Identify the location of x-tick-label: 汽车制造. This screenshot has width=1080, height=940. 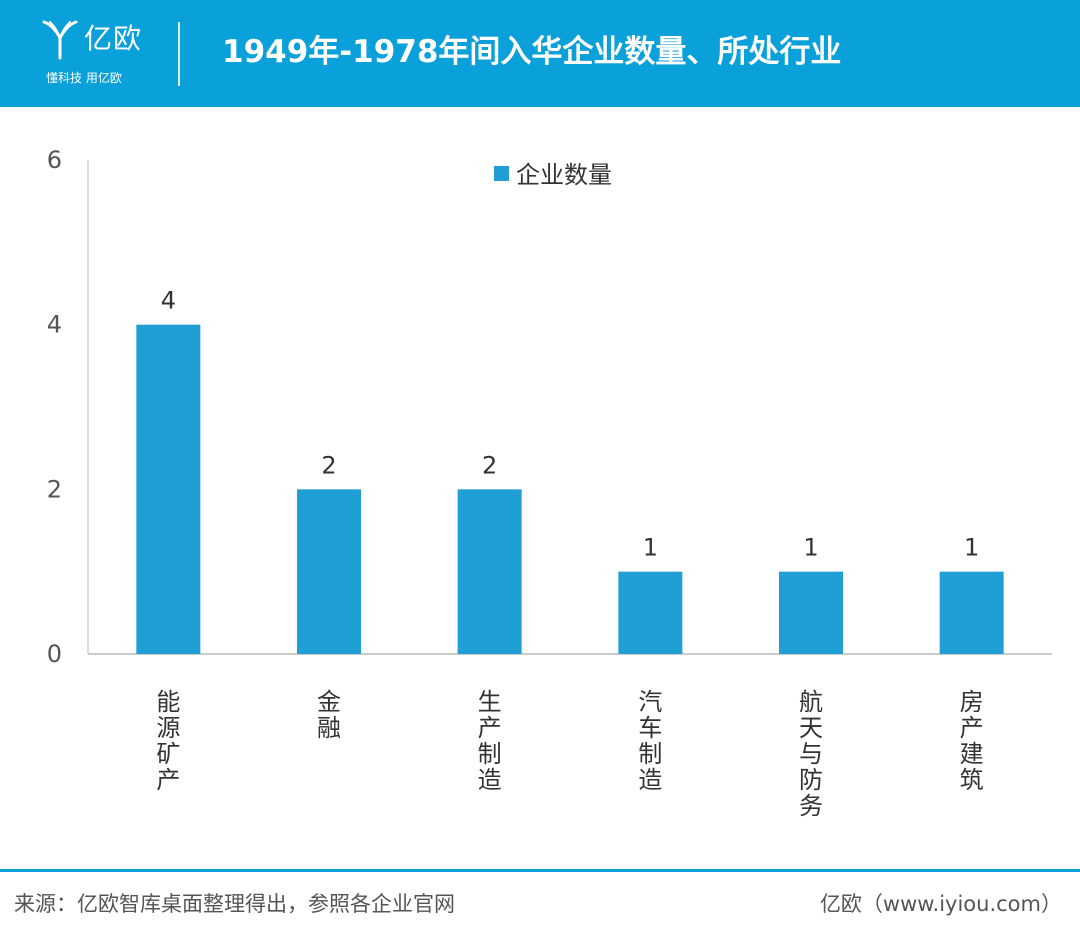
(650, 741).